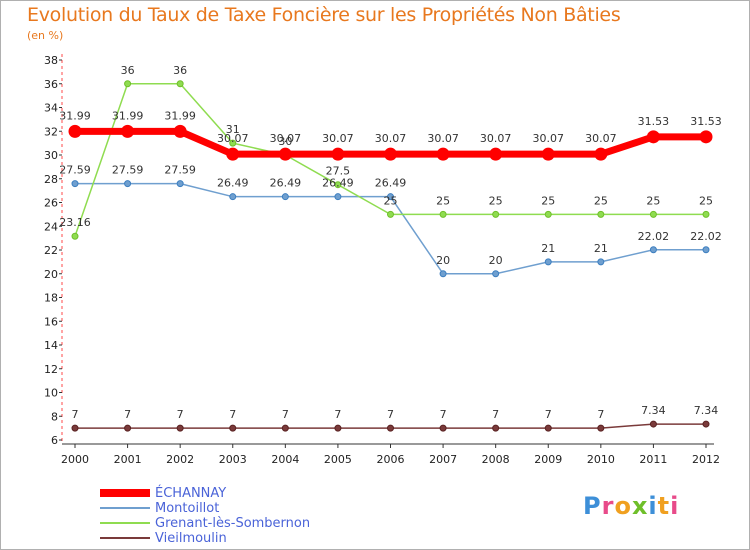  I want to click on x-tick-label: 2006, so click(391, 459).